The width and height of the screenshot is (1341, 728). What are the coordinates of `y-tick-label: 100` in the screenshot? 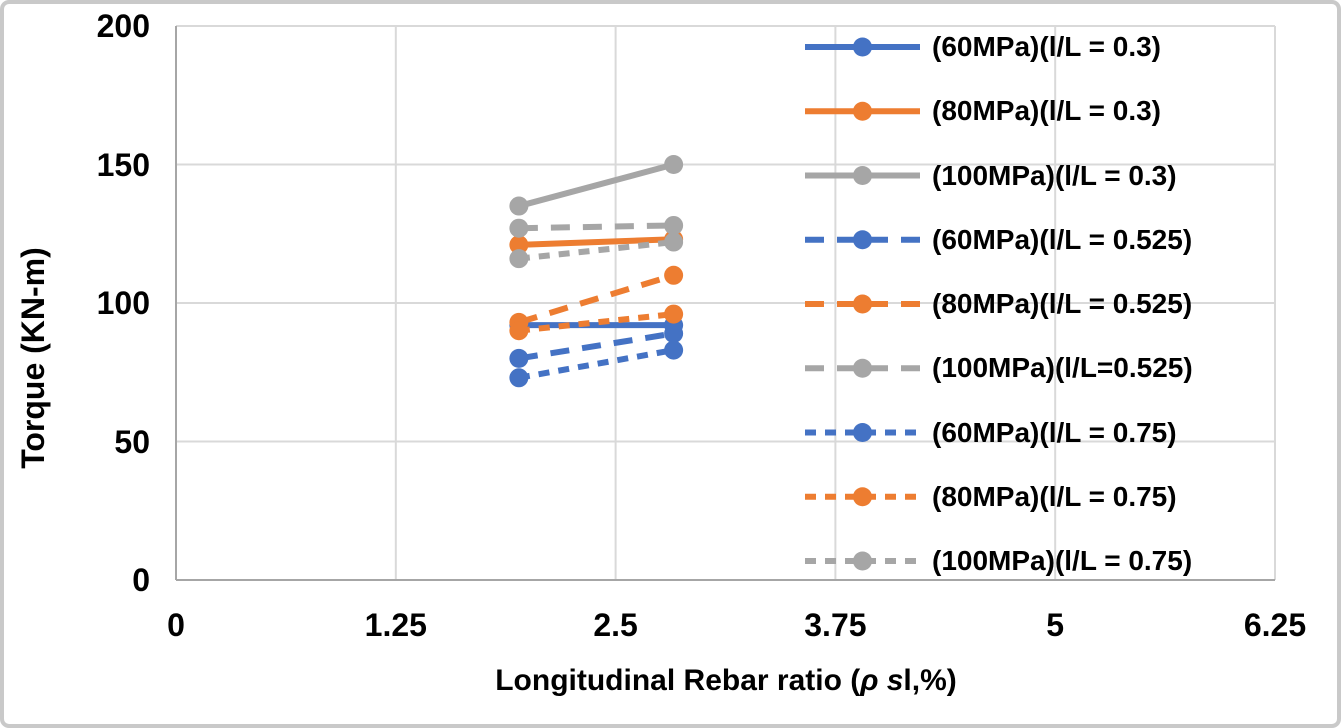 It's located at (123, 303).